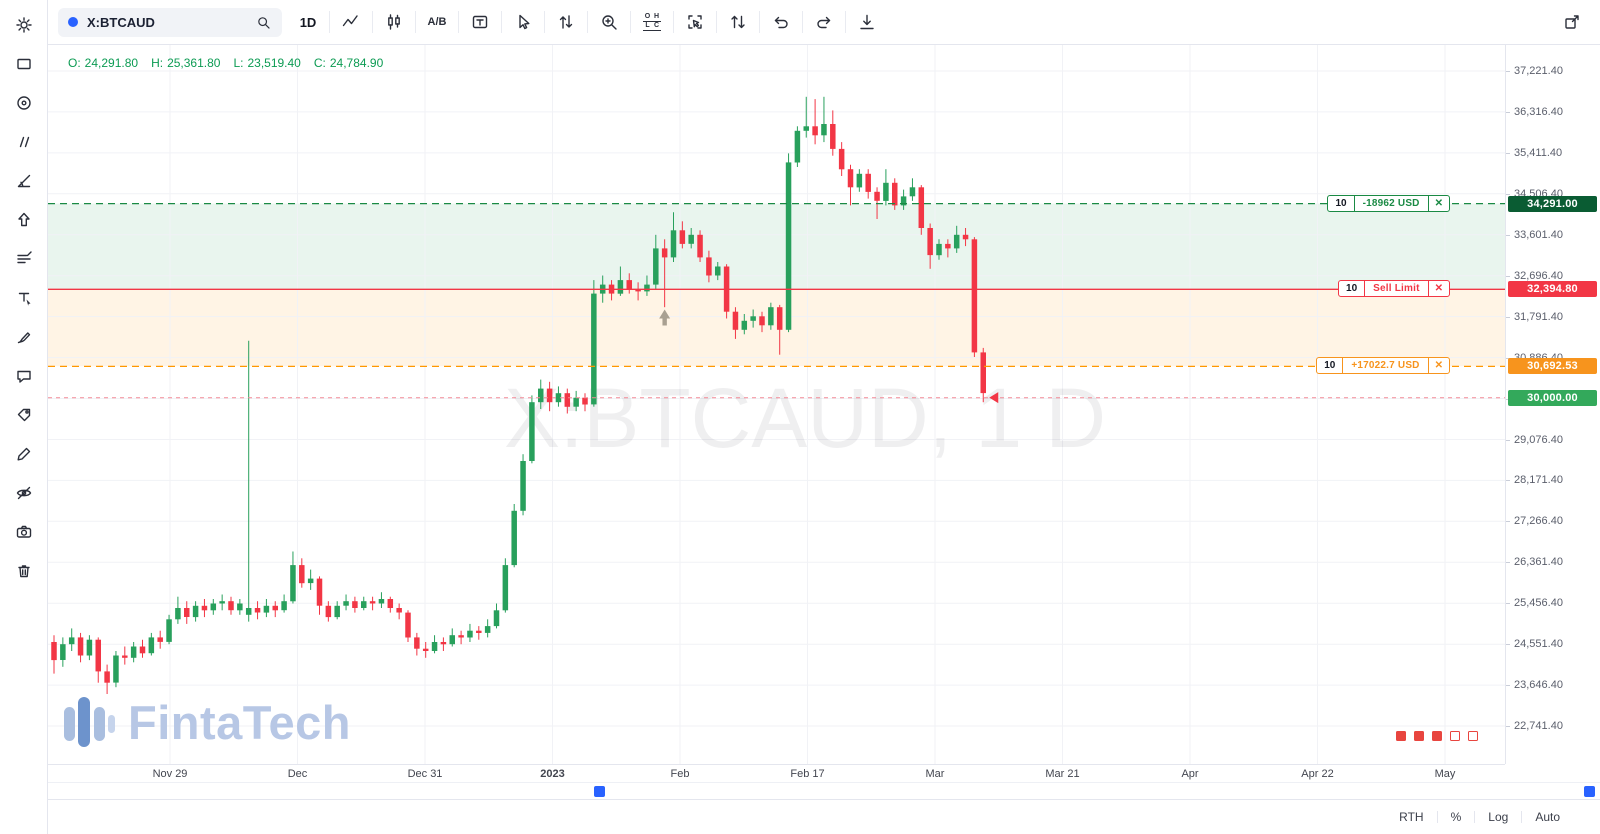 This screenshot has height=834, width=1600. I want to click on gear-icon, so click(23, 25).